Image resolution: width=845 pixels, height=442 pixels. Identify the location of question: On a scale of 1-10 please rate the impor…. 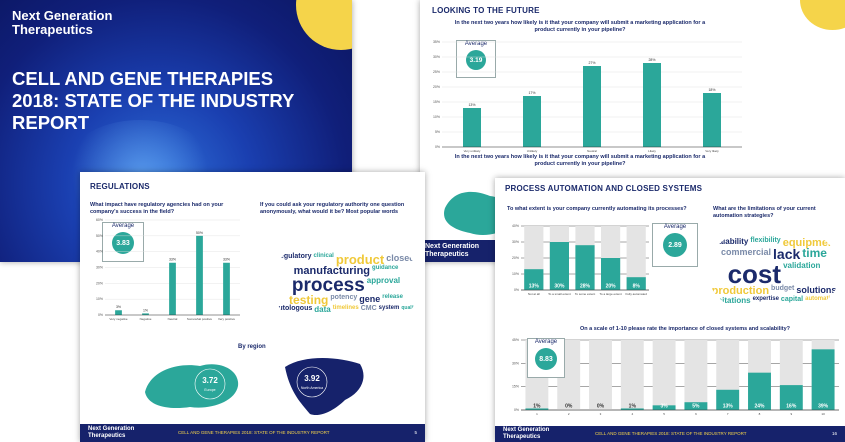
(685, 329).